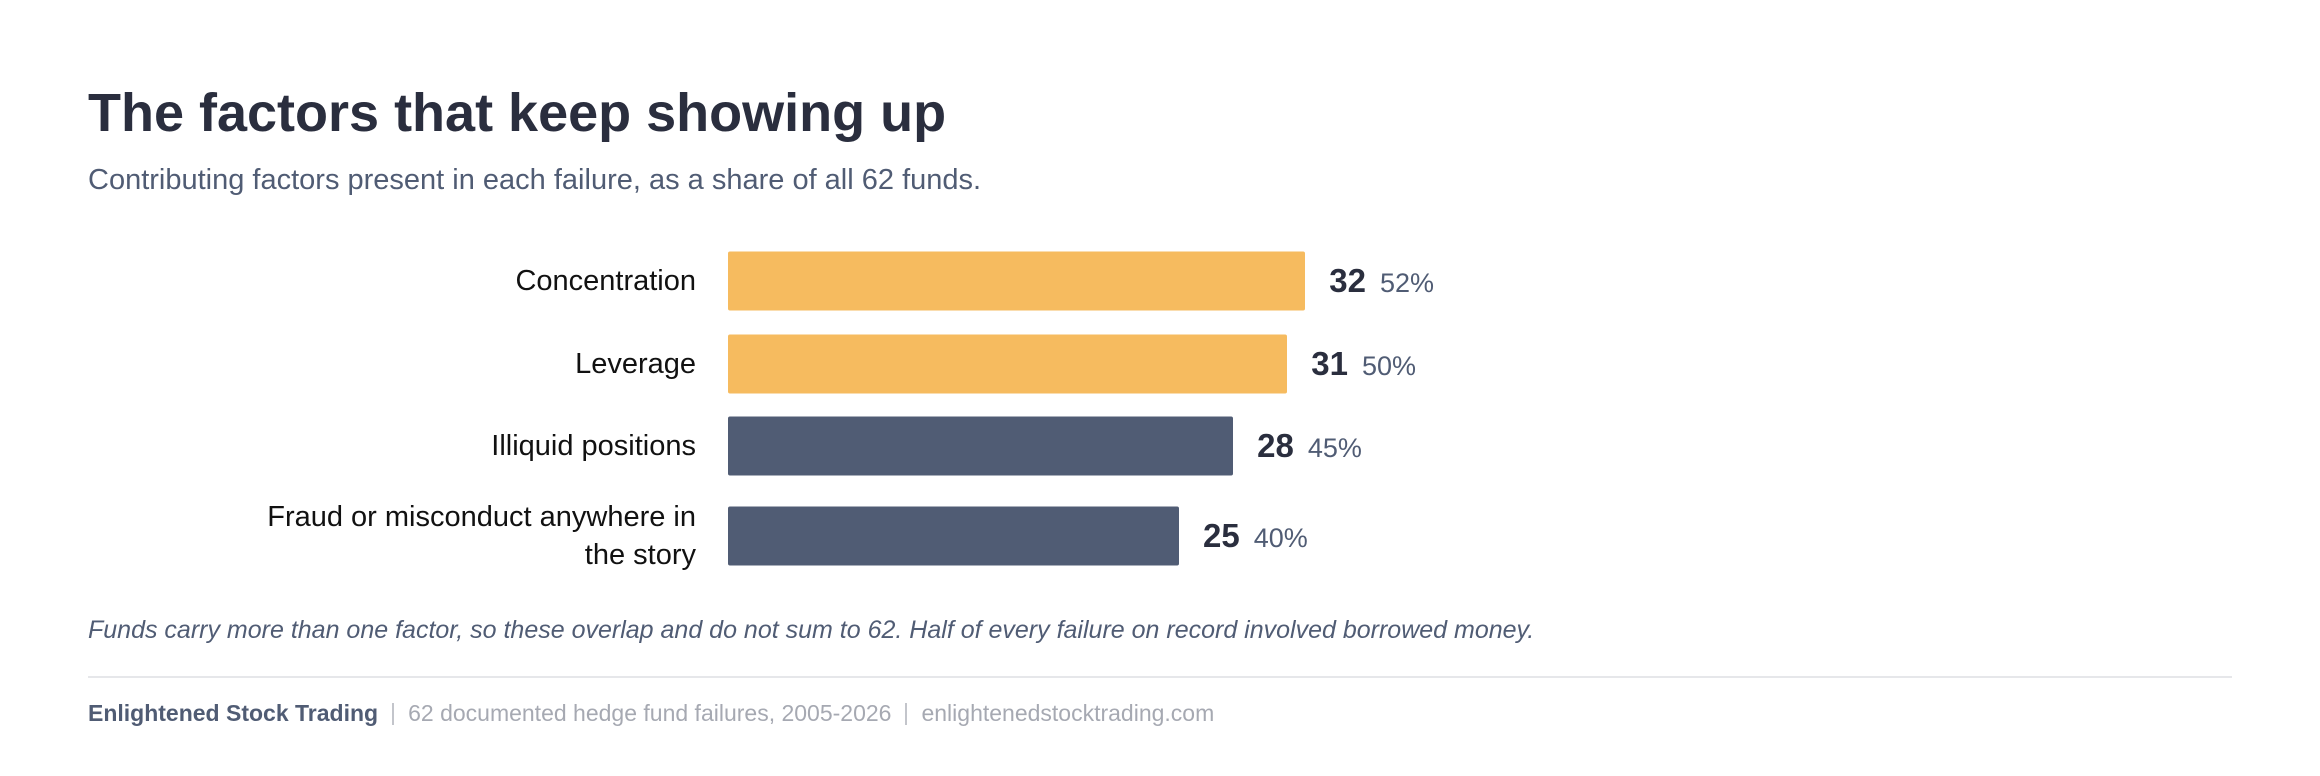 This screenshot has height=776, width=2320. I want to click on category-label: Leverage, so click(635, 364).